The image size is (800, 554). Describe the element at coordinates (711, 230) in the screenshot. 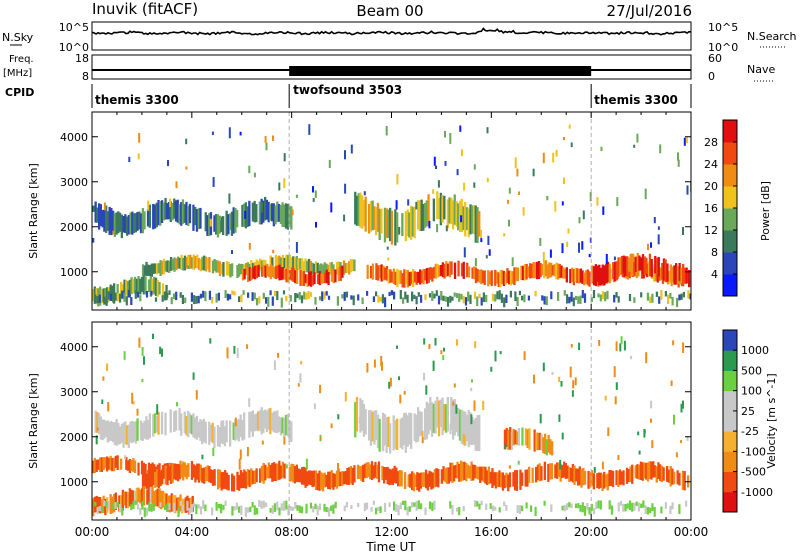

I see `colorbar-tick-label: 12` at that location.